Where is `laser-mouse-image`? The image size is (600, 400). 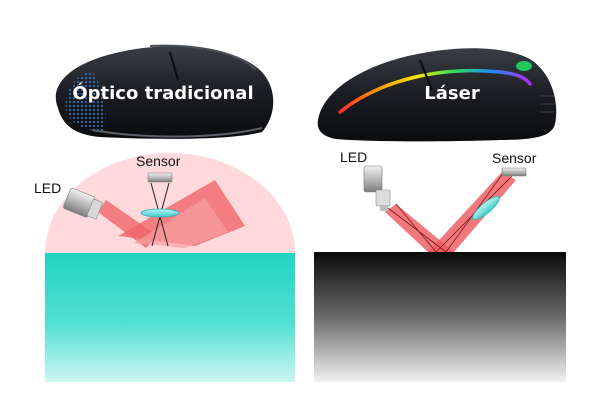 laser-mouse-image is located at coordinates (437, 95).